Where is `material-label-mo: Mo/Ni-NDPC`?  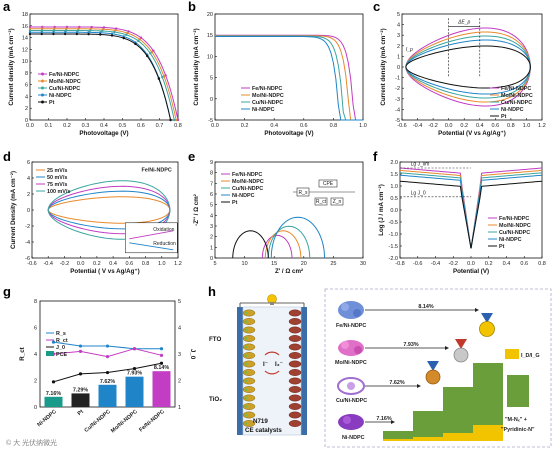
material-label-mo: Mo/Ni-NDPC is located at coordinates (351, 363).